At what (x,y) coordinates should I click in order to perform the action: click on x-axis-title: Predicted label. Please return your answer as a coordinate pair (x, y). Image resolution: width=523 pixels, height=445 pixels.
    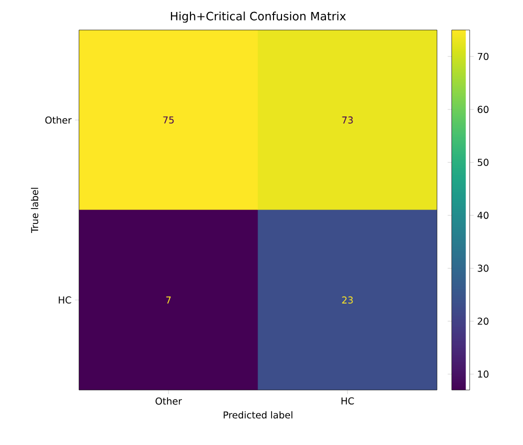
    Looking at the image, I should click on (258, 415).